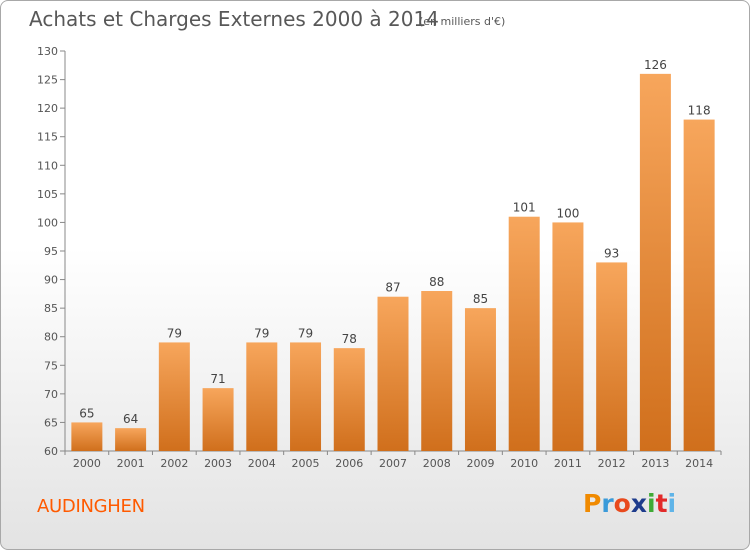  I want to click on x-tick-label: 2007, so click(393, 463).